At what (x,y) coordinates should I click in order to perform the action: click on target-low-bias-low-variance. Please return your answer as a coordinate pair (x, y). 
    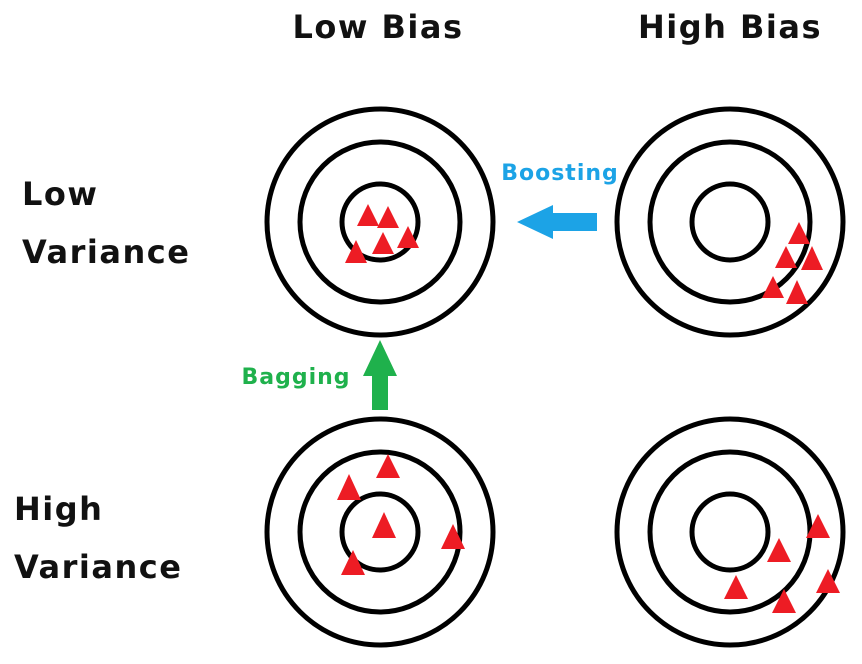
    Looking at the image, I should click on (380, 222).